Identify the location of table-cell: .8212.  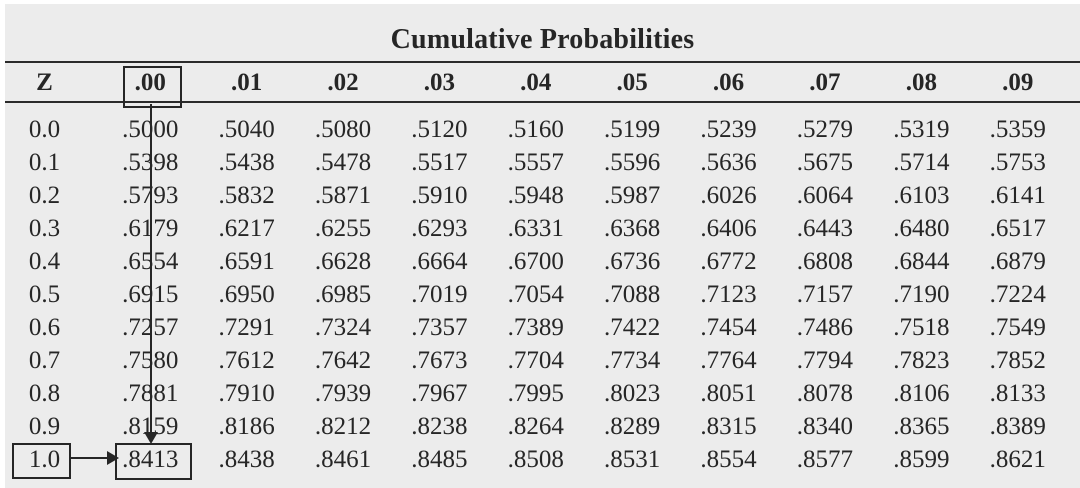
(343, 426).